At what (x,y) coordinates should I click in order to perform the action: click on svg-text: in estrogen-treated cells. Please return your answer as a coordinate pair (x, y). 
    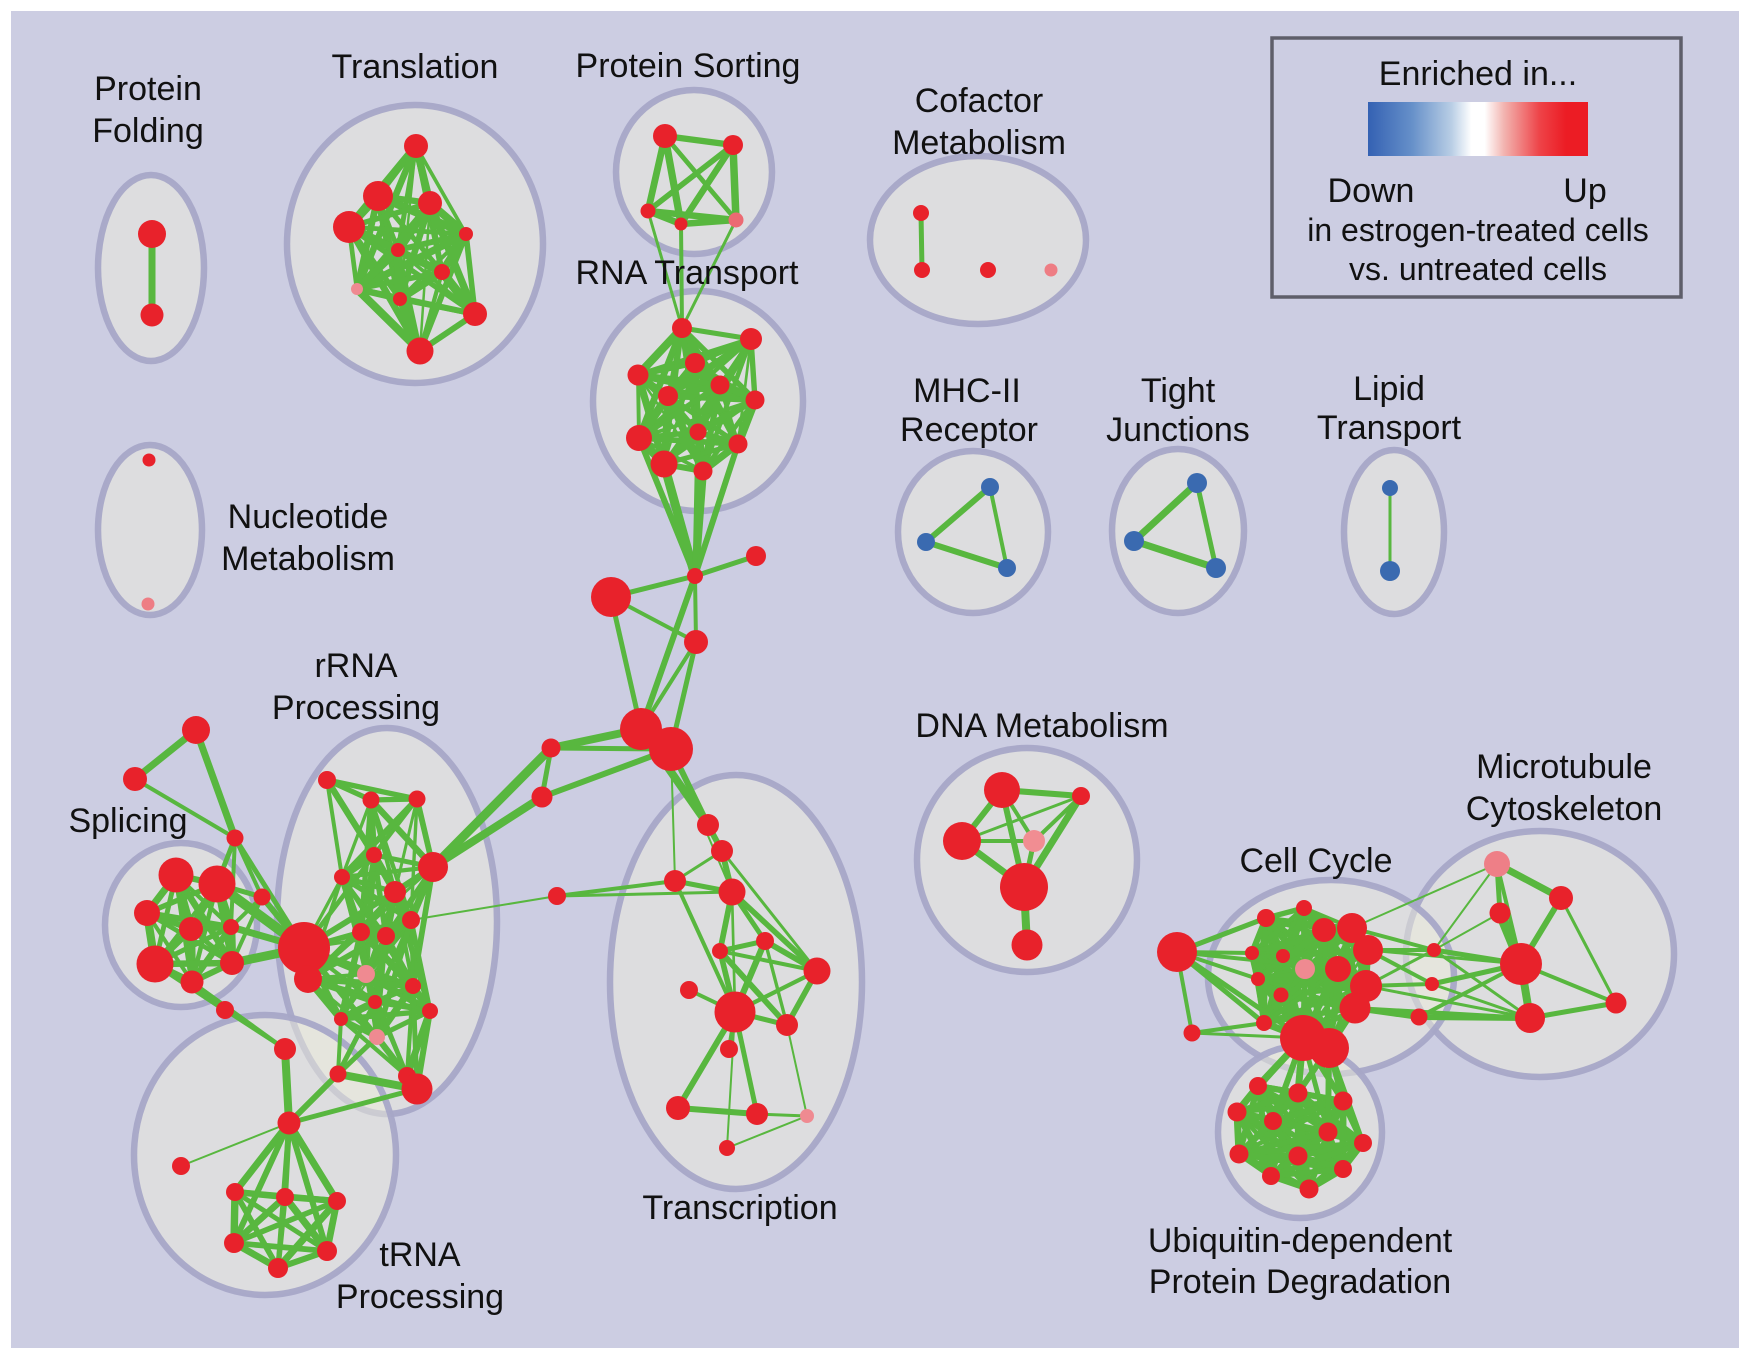
    Looking at the image, I should click on (1478, 230).